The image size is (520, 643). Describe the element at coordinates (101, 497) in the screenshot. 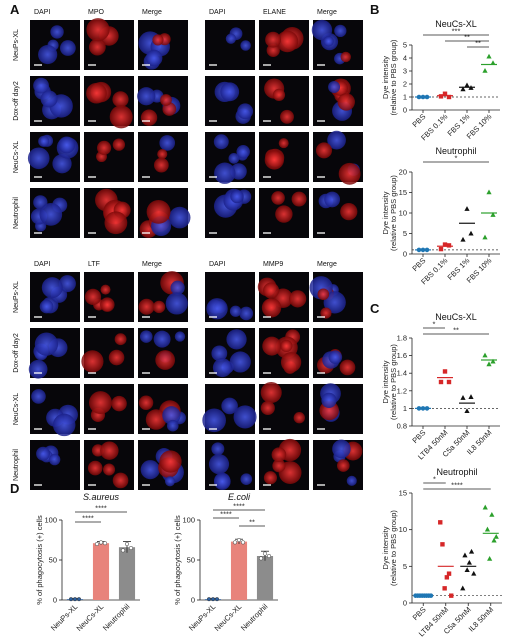

I see `chart-title: S.aureus` at that location.